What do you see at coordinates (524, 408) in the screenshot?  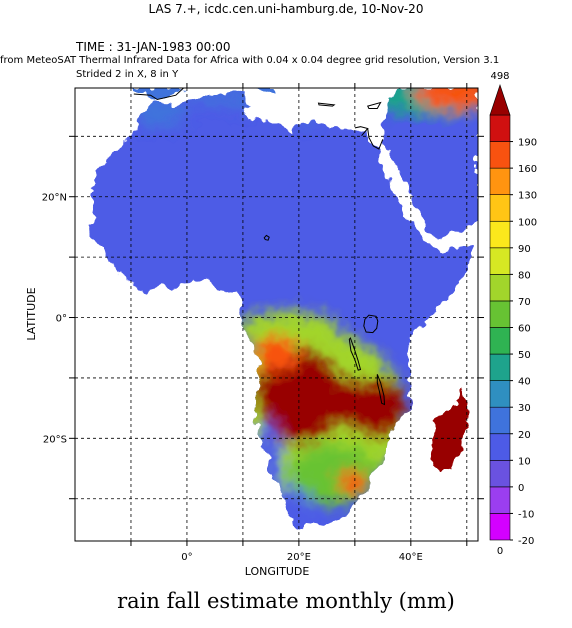 I see `colorbar-label-5: 30` at bounding box center [524, 408].